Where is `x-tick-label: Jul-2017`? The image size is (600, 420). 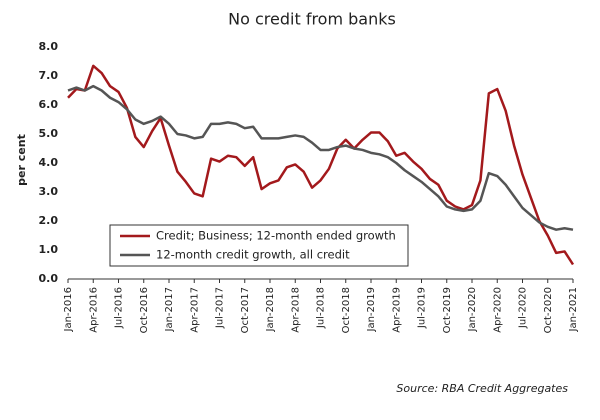 x-tick-label: Jul-2017 is located at coordinates (220, 308).